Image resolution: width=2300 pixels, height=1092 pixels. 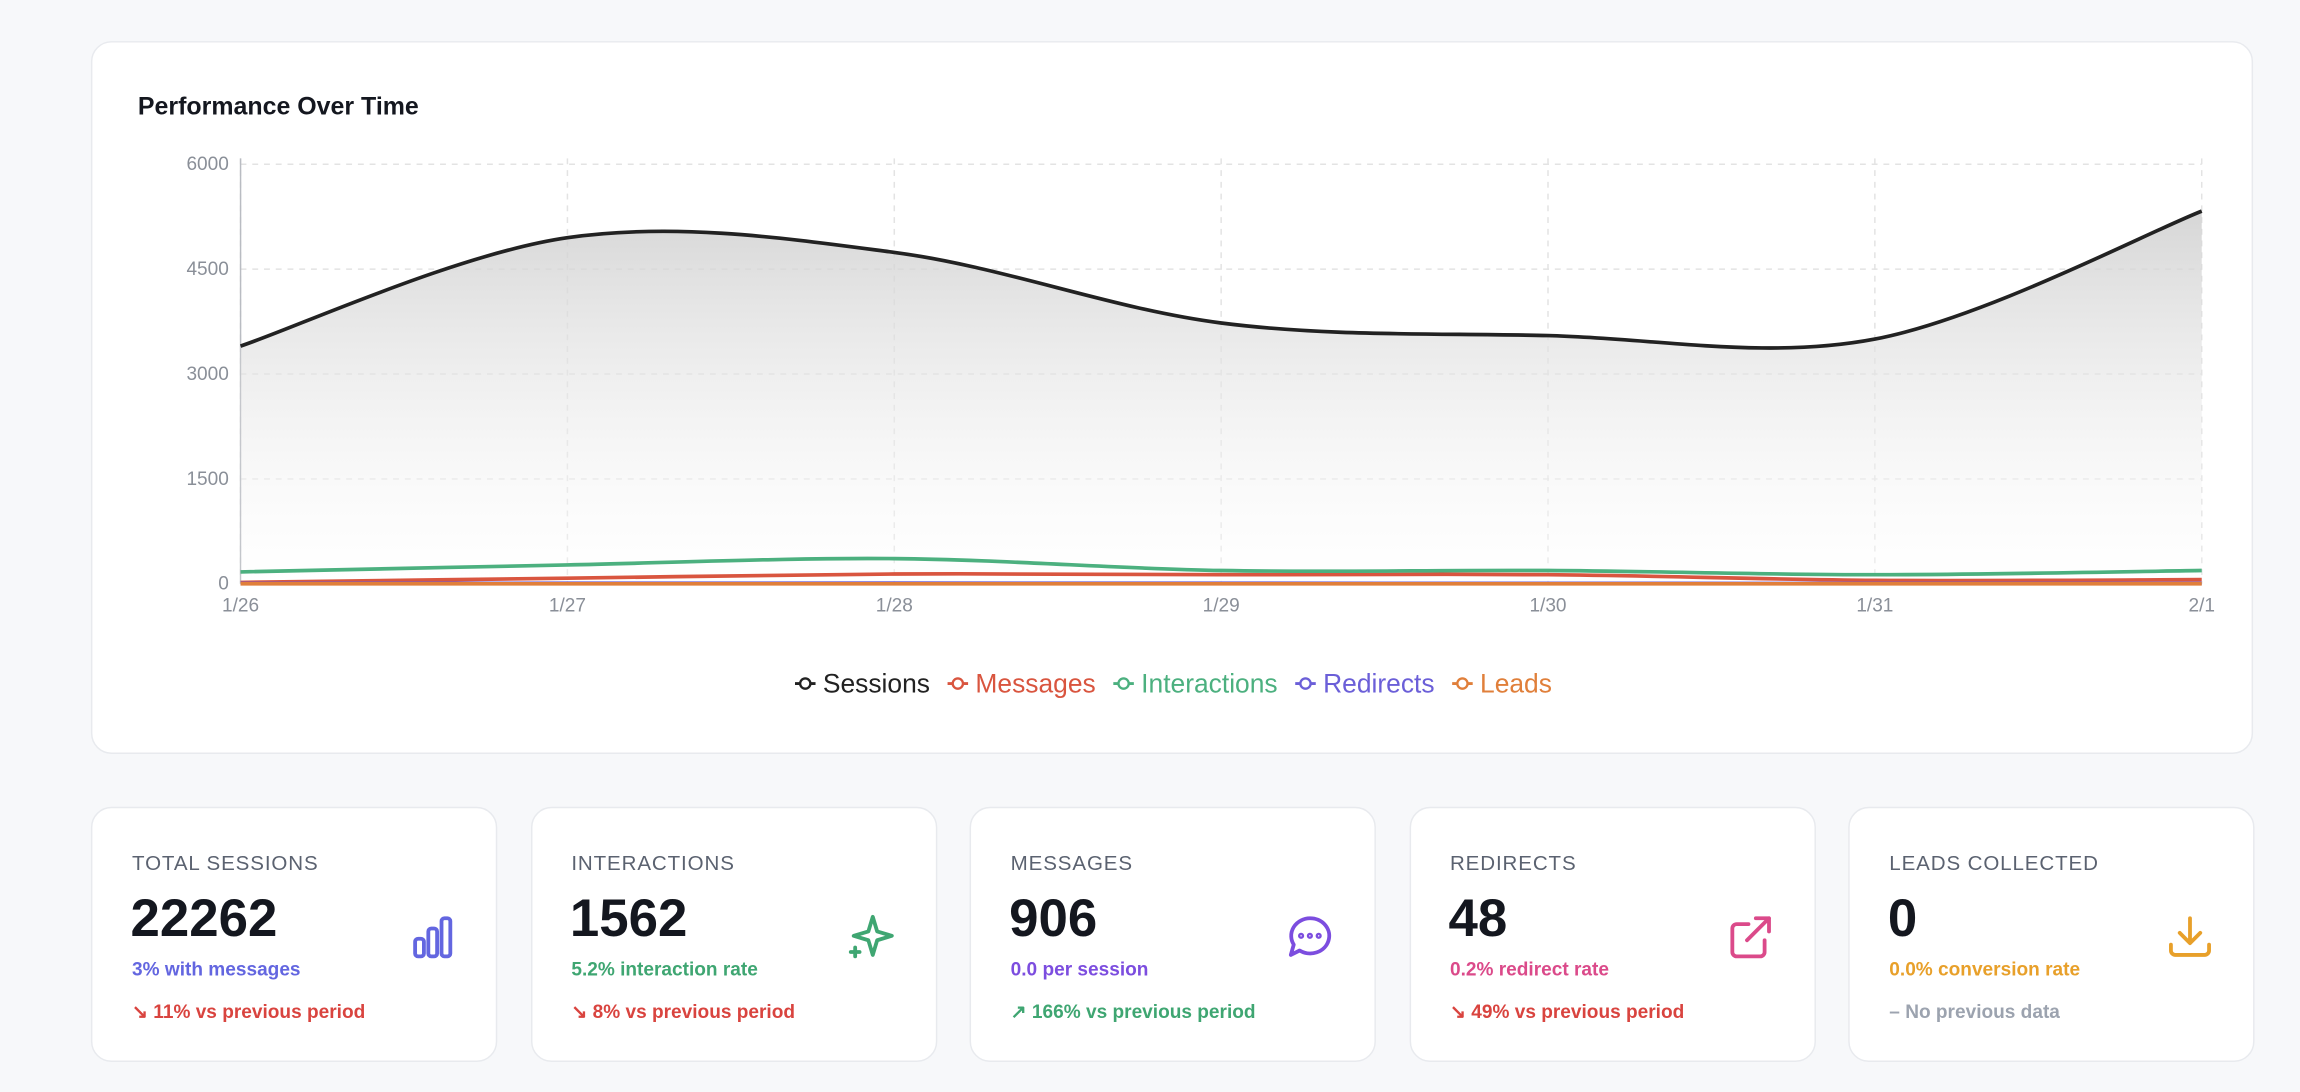 I want to click on stat-change: ↘ 11% vs previous period, so click(x=249, y=1011).